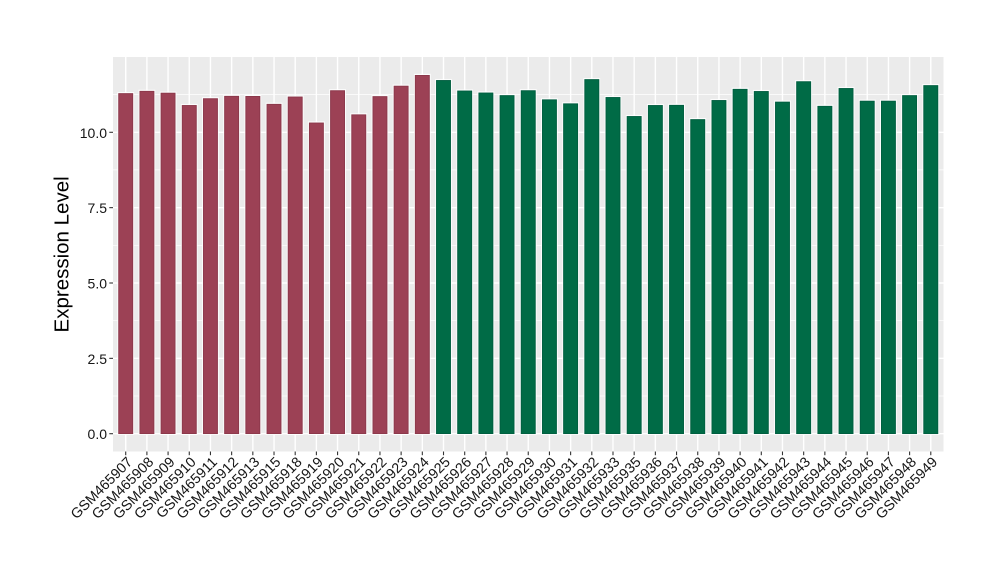 This screenshot has width=1000, height=585. Describe the element at coordinates (98, 434) in the screenshot. I see `svg-text: 0.0` at that location.